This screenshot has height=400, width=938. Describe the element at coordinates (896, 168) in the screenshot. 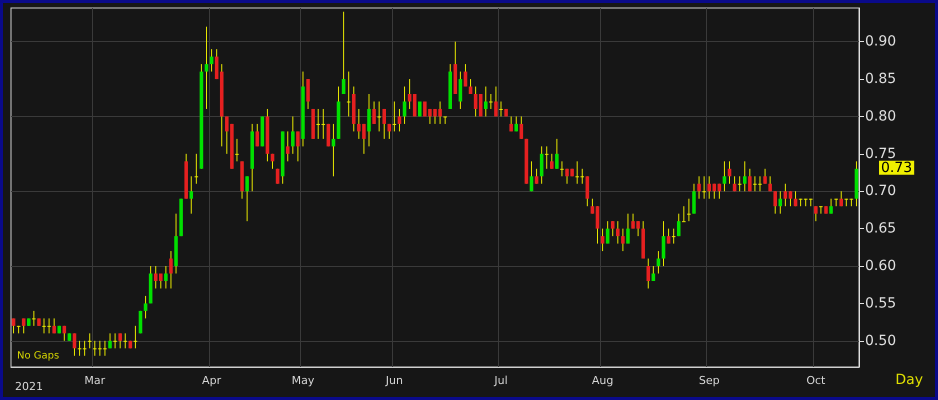

I see `text: 0.73` at that location.